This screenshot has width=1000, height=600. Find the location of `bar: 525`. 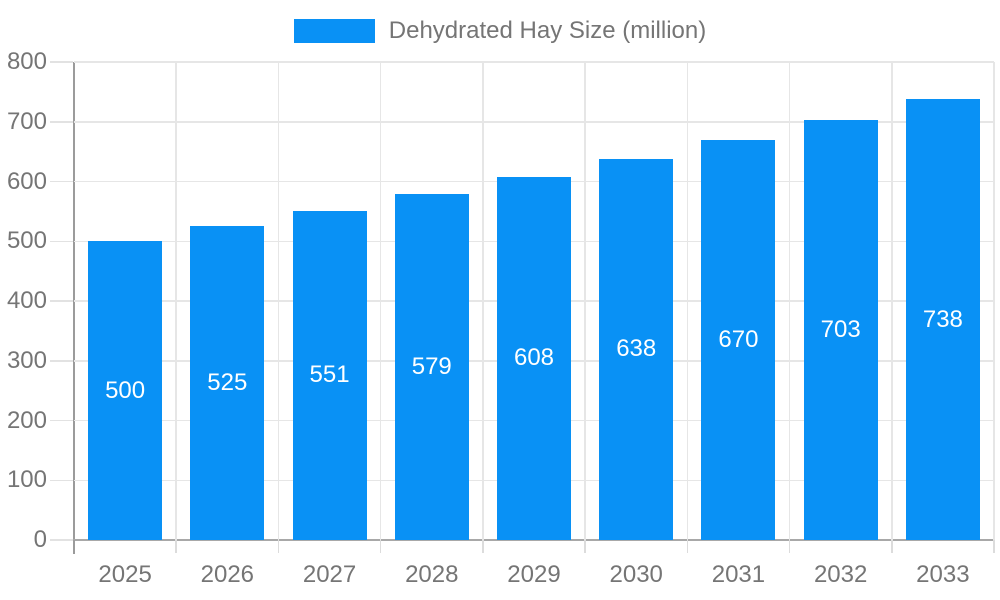

bar: 525 is located at coordinates (227, 383).